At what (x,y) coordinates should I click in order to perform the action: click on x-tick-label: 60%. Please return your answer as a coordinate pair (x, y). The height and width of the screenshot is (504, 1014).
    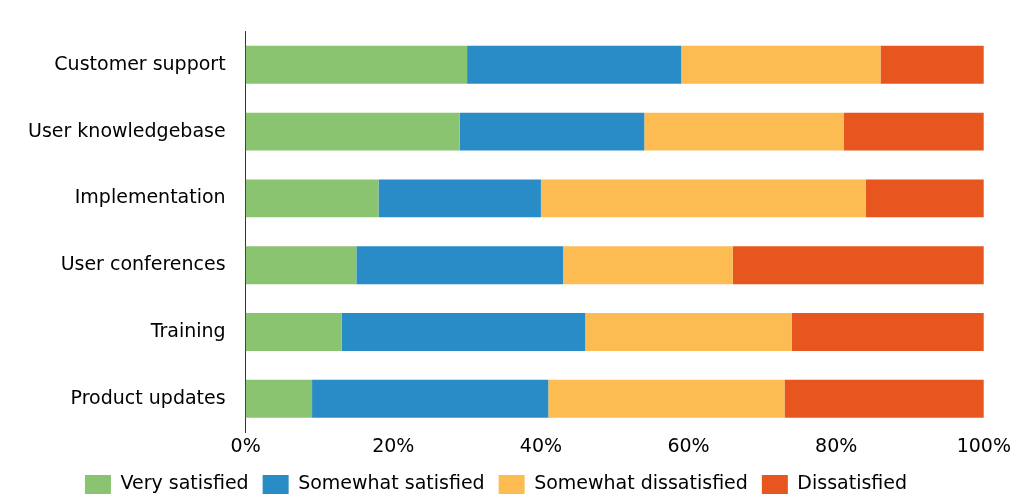
    Looking at the image, I should click on (688, 444).